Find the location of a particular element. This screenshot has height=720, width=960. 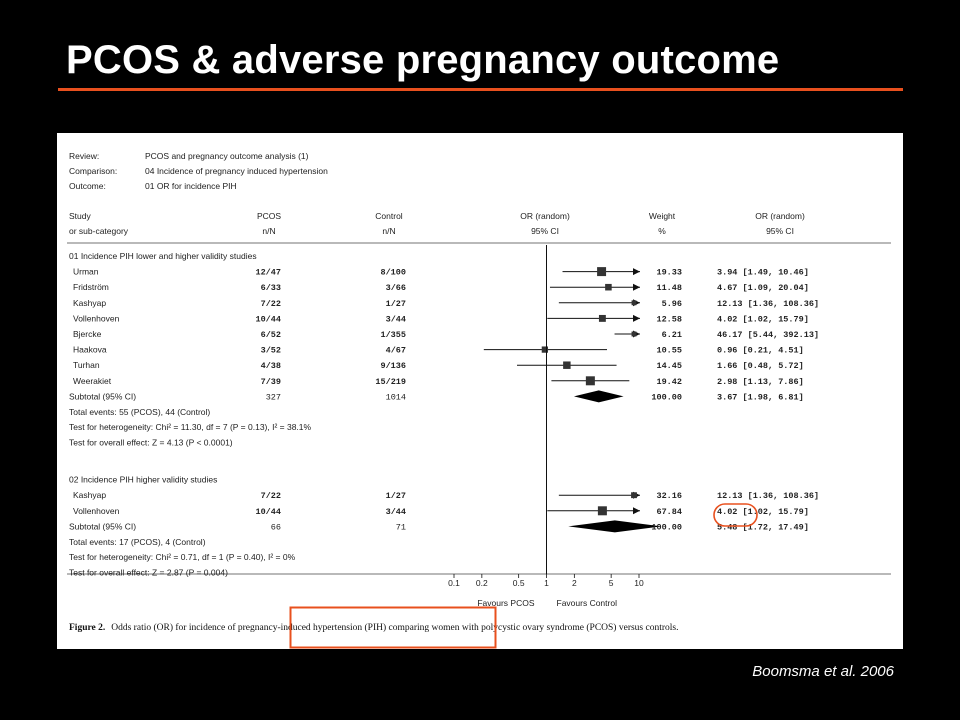

subtotal-weight: 100.00 is located at coordinates (666, 397).